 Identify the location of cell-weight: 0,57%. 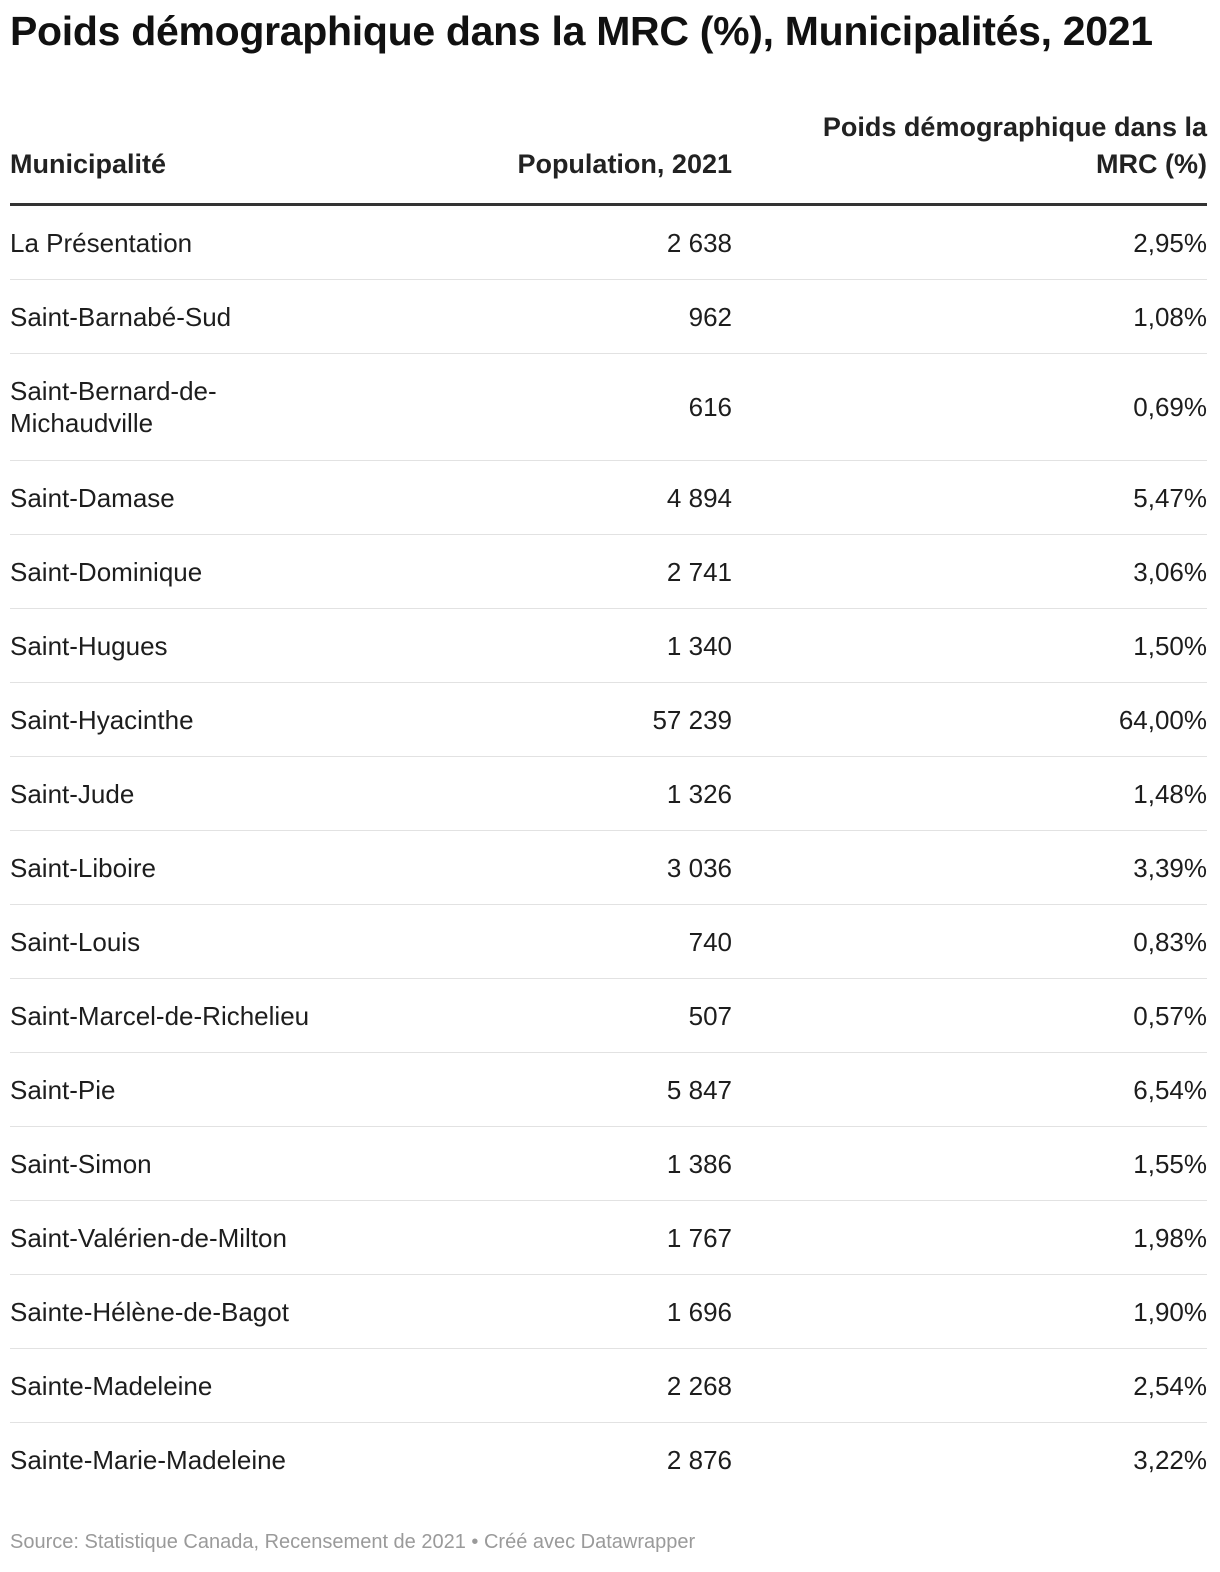
(1170, 1015).